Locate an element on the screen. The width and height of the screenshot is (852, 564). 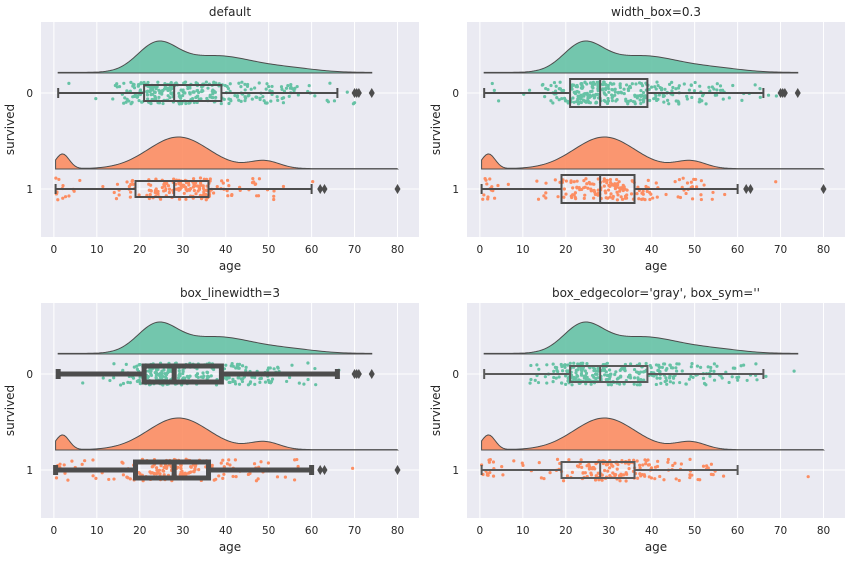
x-tick-label: 40 is located at coordinates (225, 250).